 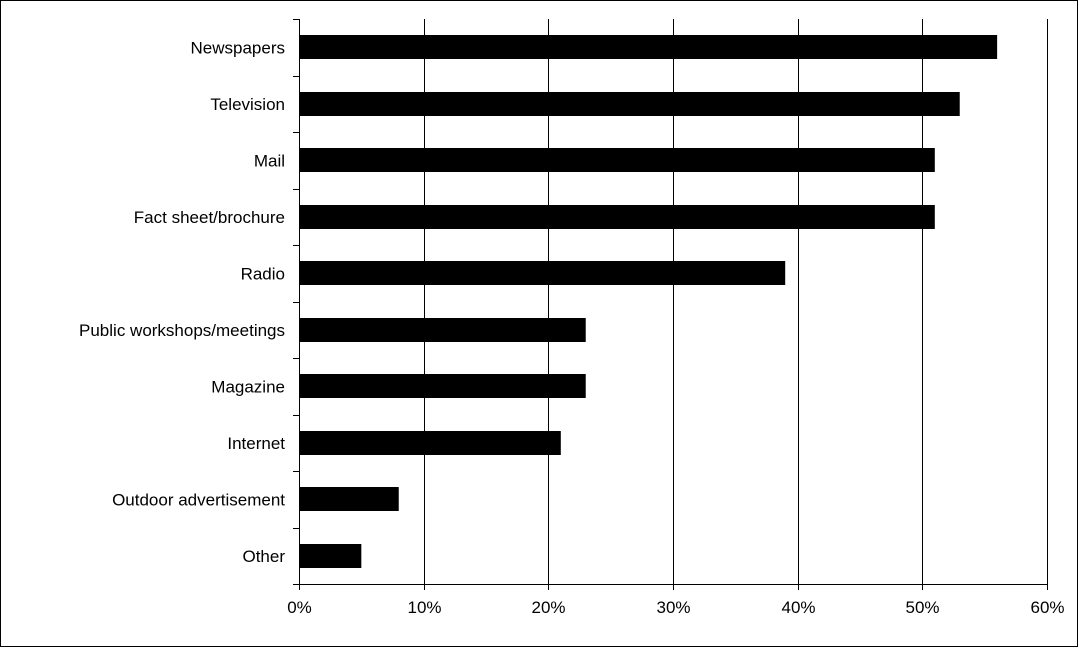 I want to click on bar-fact-sheet-brochure, so click(x=617, y=217).